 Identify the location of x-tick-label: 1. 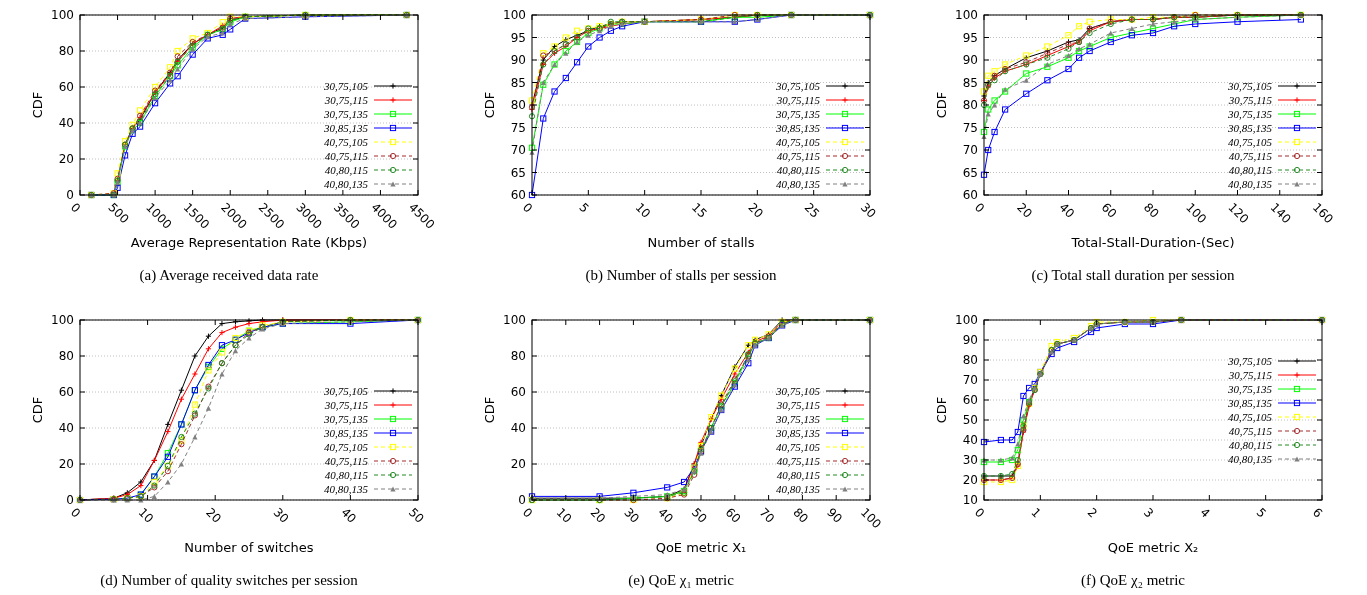
(1036, 513).